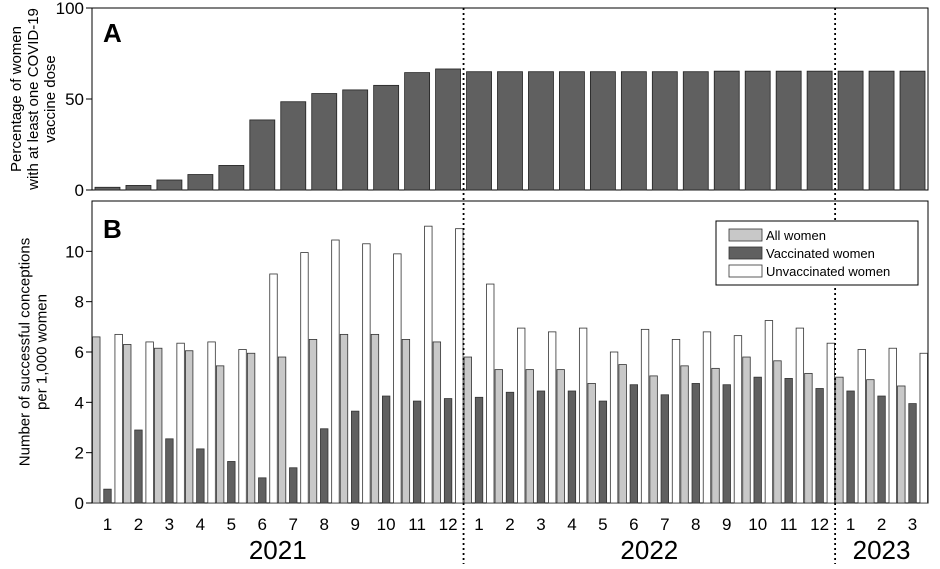  I want to click on panel-b-ylabel-line: Number of successful conceptions, so click(25, 352).